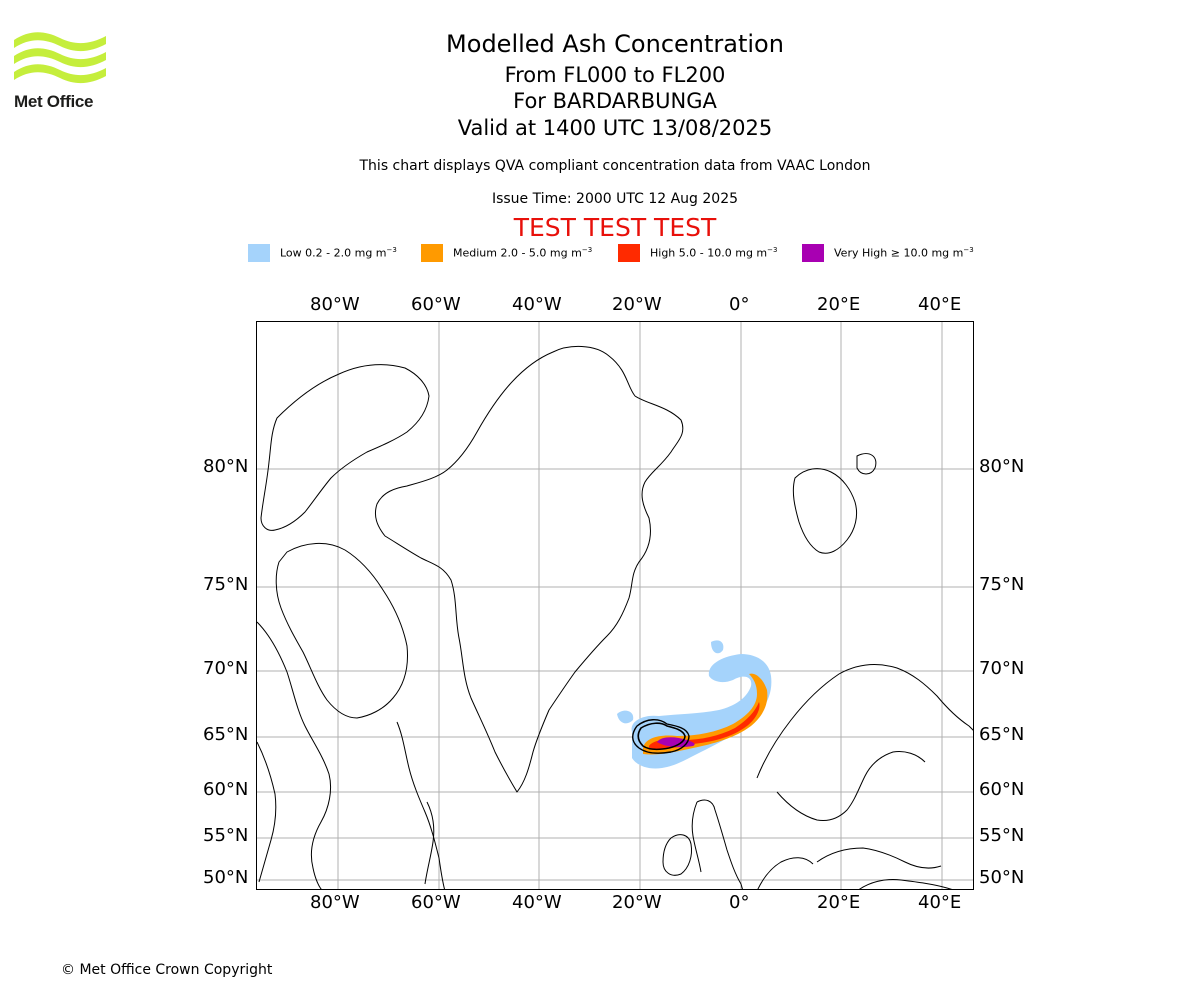 Image resolution: width=1200 pixels, height=1000 pixels. I want to click on lon-label-bottom: 20°W, so click(637, 902).